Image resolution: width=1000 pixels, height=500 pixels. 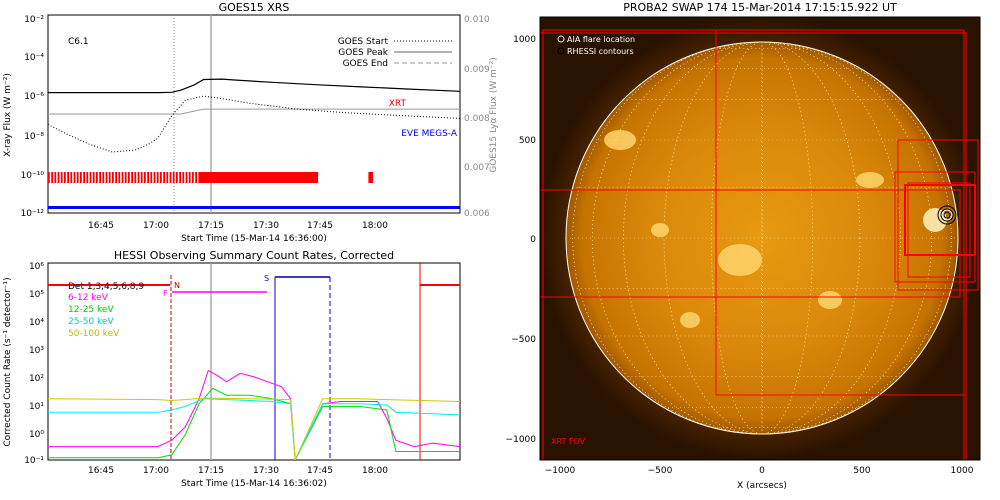 I want to click on swap-xtick: 1000, so click(x=962, y=471).